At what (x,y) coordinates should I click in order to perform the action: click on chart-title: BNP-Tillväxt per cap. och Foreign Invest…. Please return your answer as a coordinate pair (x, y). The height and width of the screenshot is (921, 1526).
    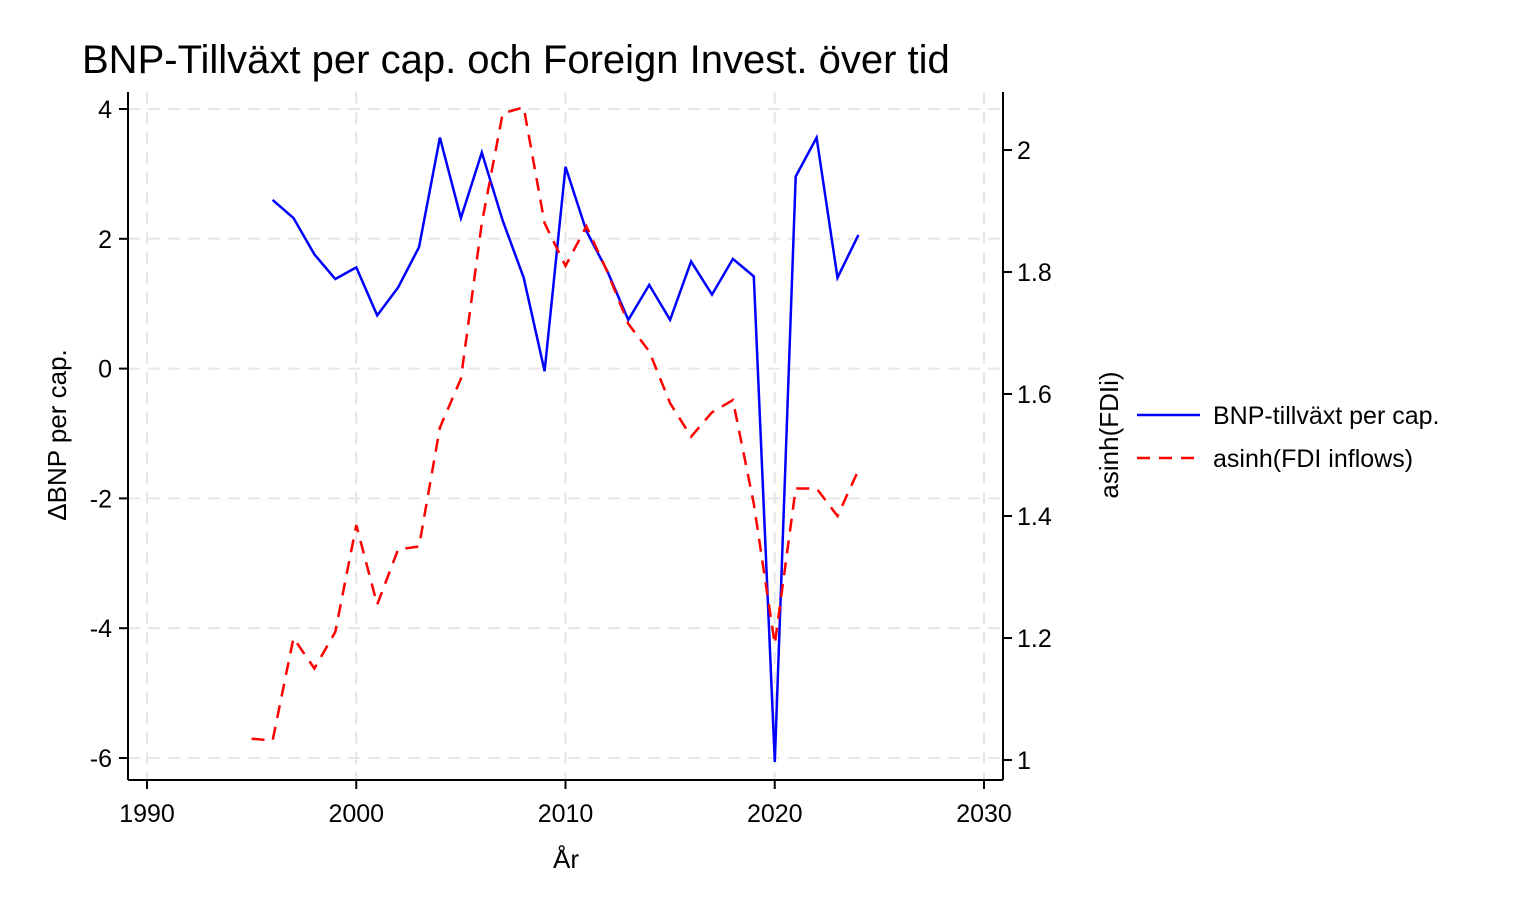
    Looking at the image, I should click on (516, 60).